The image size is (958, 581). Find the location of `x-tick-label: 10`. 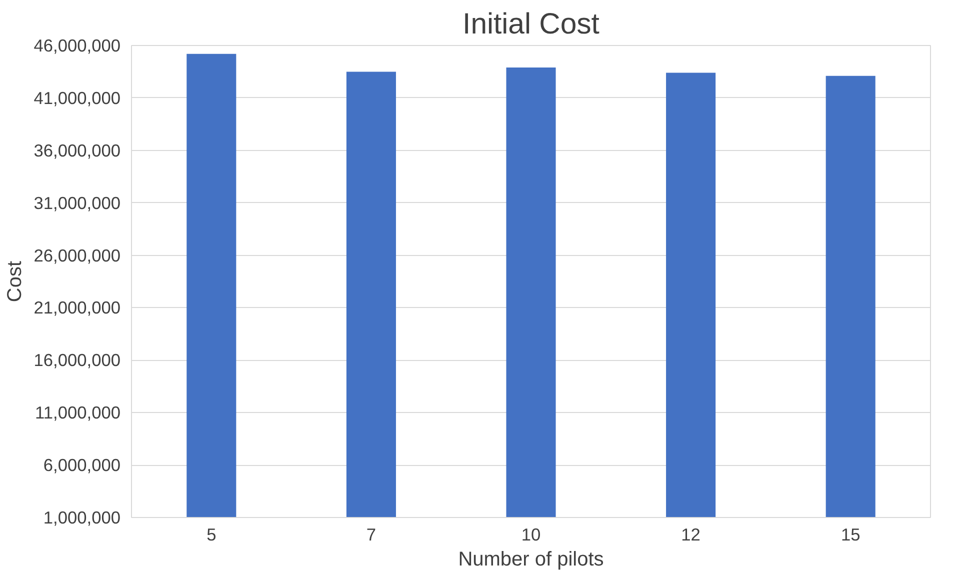

x-tick-label: 10 is located at coordinates (531, 534).